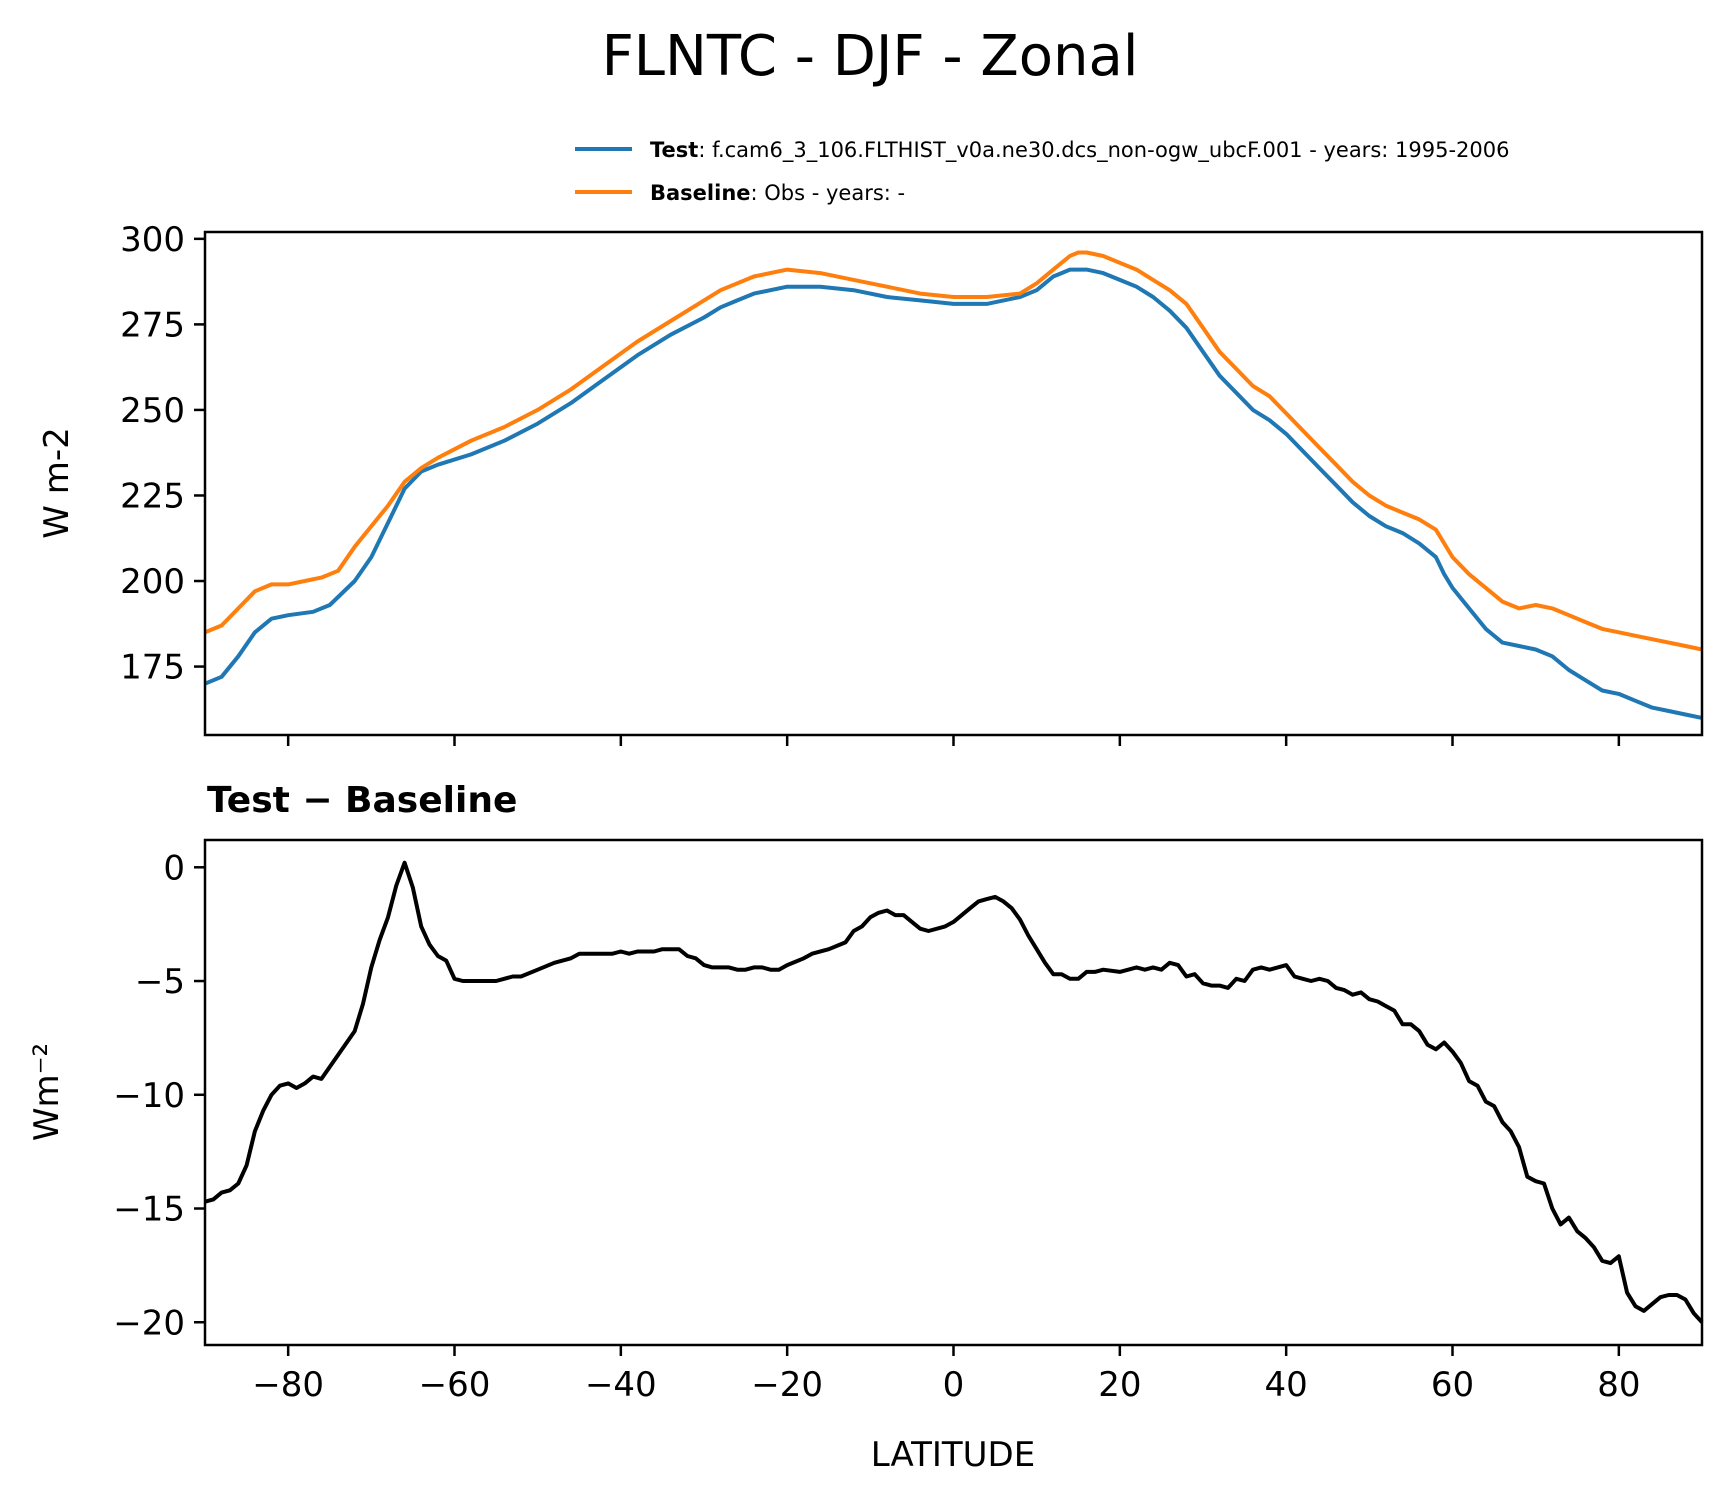 Image resolution: width=1722 pixels, height=1496 pixels. What do you see at coordinates (174, 868) in the screenshot?
I see `bottom-ytick-label: 0` at bounding box center [174, 868].